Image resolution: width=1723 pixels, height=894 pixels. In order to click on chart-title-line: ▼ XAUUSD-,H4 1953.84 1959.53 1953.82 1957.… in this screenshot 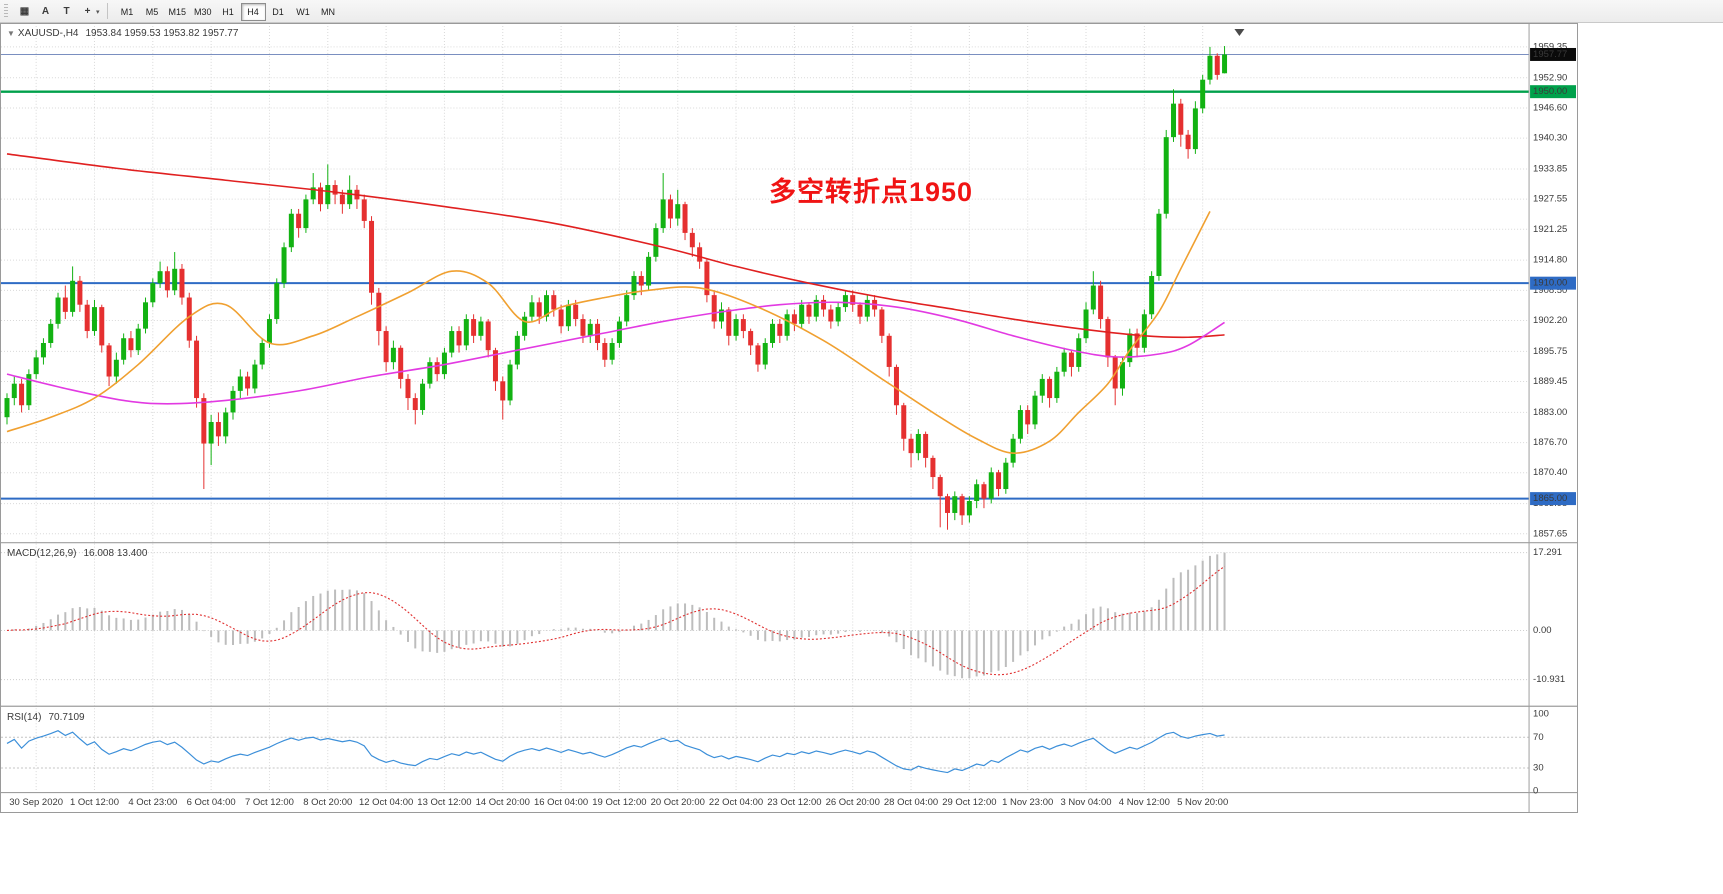, I will do `click(122, 33)`.